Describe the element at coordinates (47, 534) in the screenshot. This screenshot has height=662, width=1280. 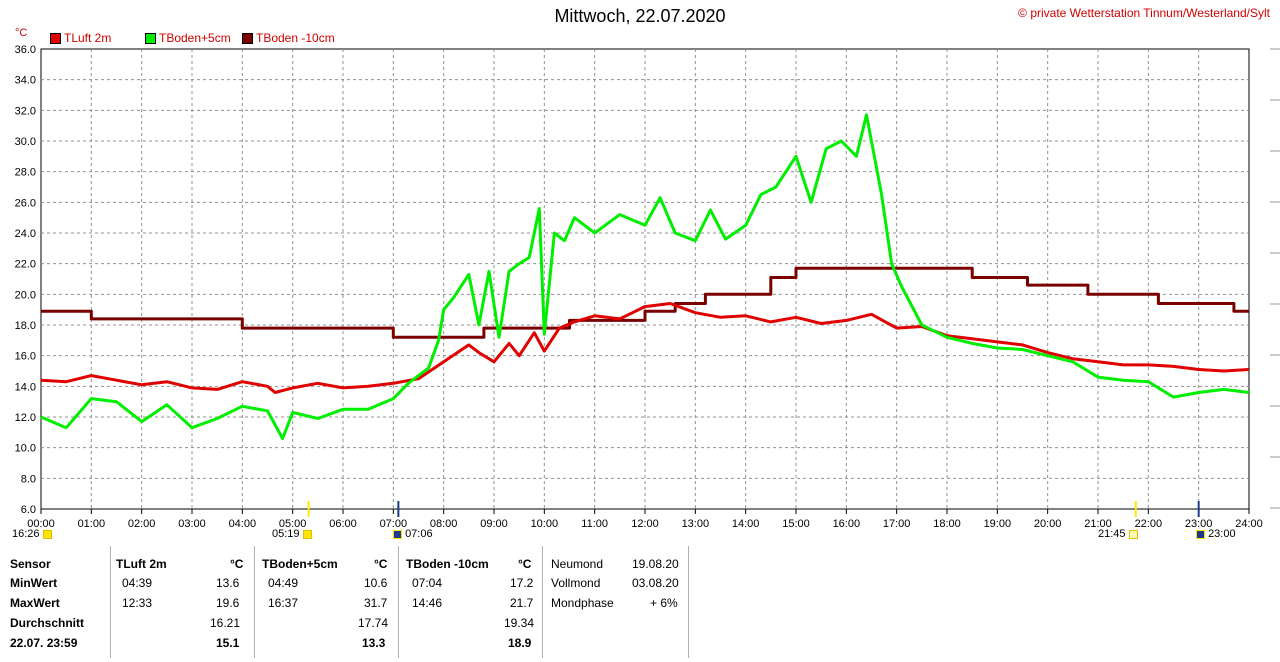
I see `sun-icon` at that location.